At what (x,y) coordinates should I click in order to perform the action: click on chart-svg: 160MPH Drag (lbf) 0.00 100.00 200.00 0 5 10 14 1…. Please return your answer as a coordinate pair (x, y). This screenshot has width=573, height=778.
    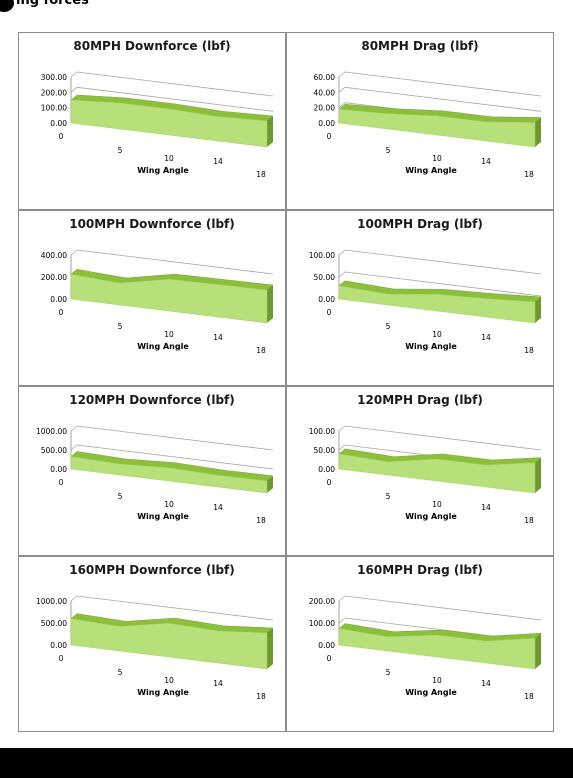
    Looking at the image, I should click on (425, 632).